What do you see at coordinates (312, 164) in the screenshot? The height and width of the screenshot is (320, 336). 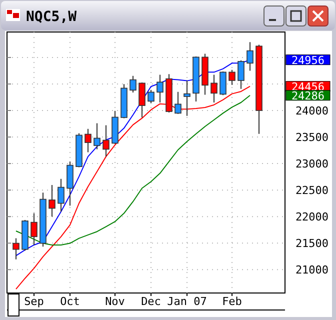 I see `y-tick-label: 23000` at bounding box center [312, 164].